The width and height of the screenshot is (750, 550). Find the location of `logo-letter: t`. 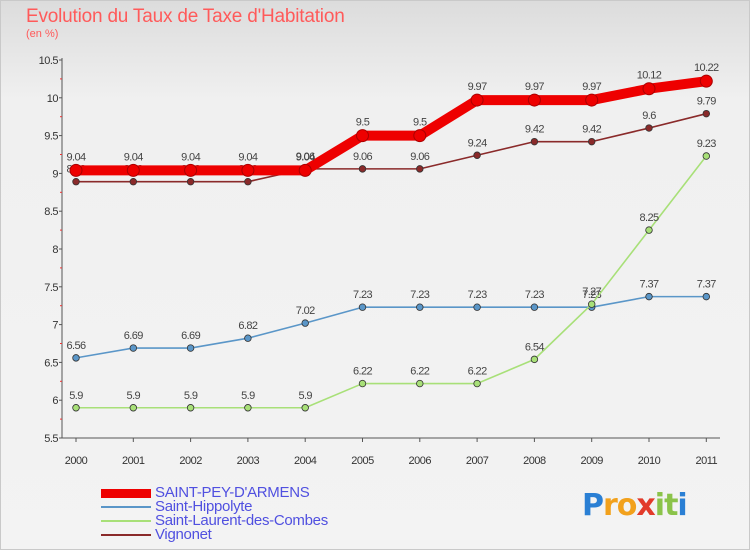

logo-letter: t is located at coordinates (671, 505).